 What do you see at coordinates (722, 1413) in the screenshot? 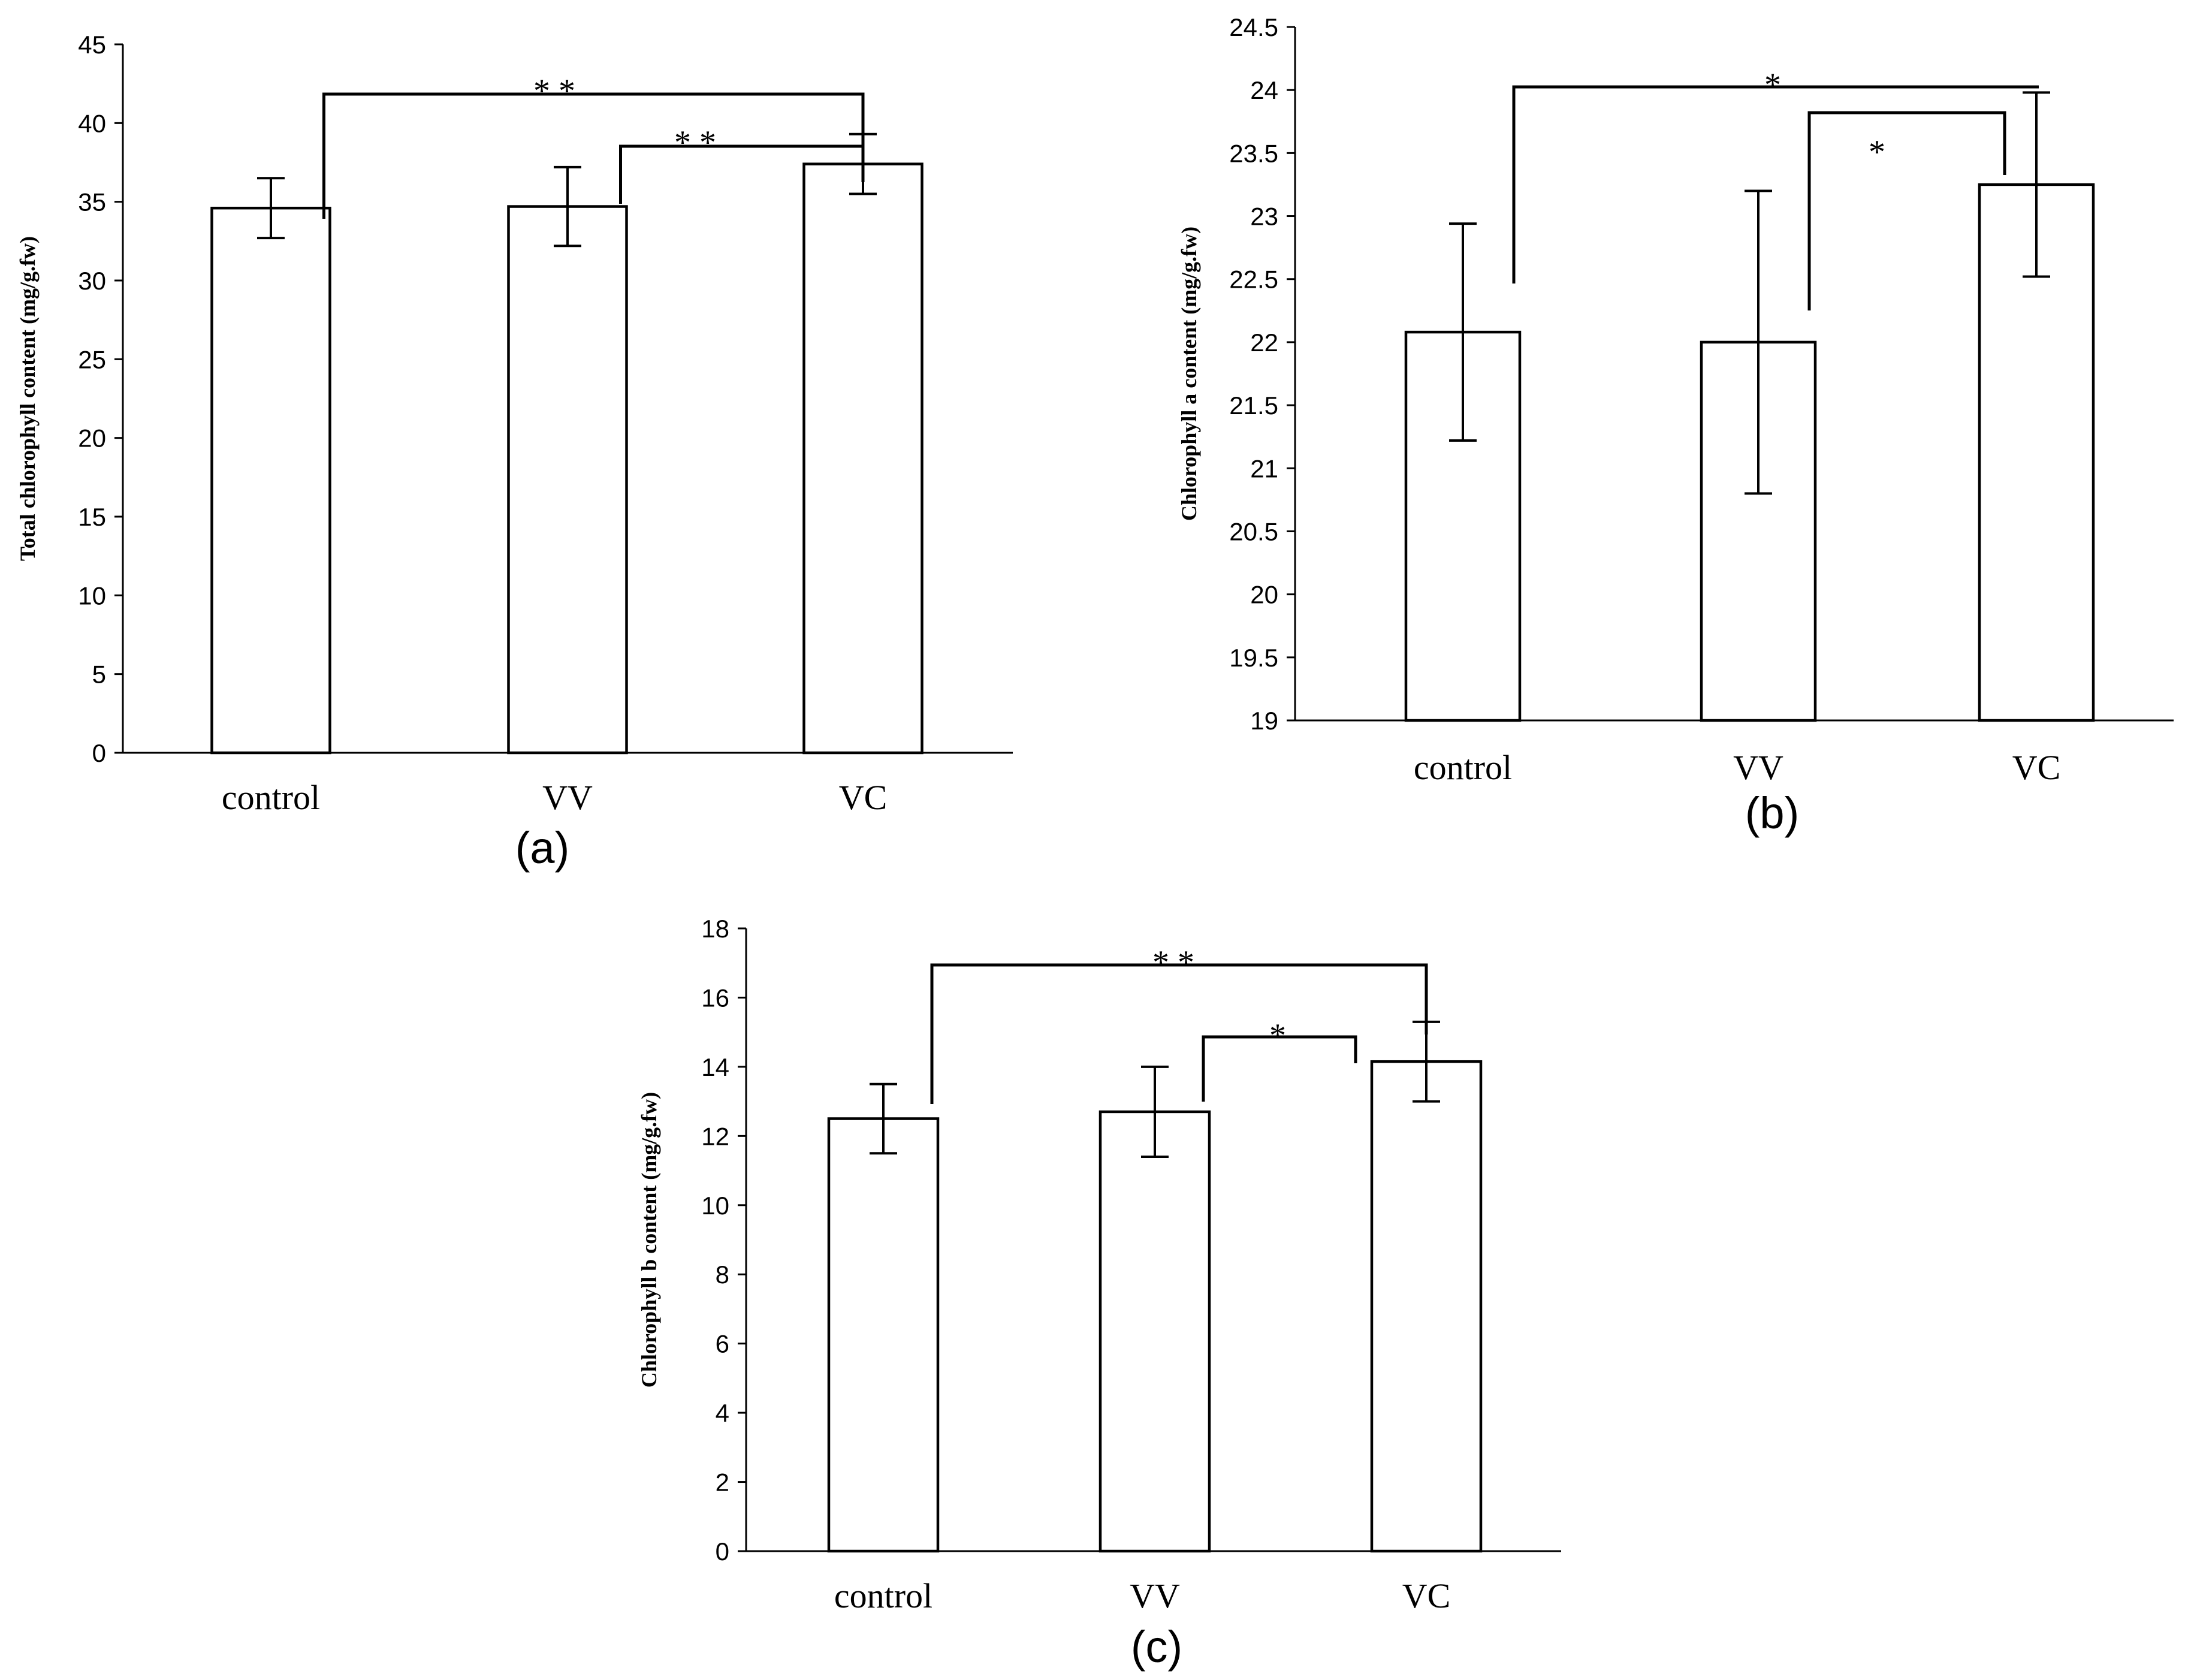
I see `y-tick-label: 4` at bounding box center [722, 1413].